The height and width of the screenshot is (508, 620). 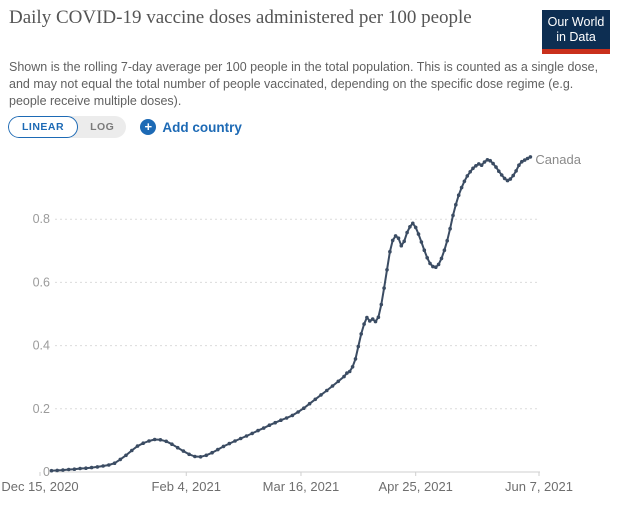 What do you see at coordinates (576, 51) in the screenshot?
I see `owid-logo-red-bar` at bounding box center [576, 51].